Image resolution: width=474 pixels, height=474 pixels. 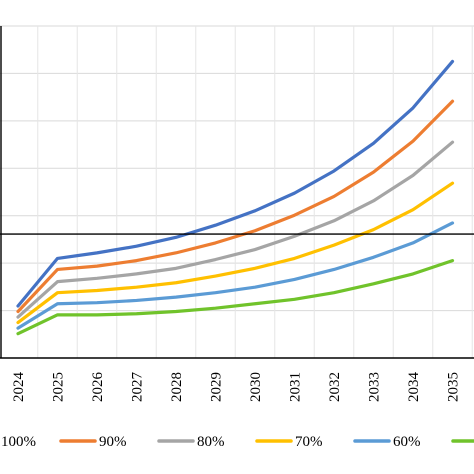 What do you see at coordinates (375, 387) in the screenshot?
I see `x-tick-label: 2033` at bounding box center [375, 387].